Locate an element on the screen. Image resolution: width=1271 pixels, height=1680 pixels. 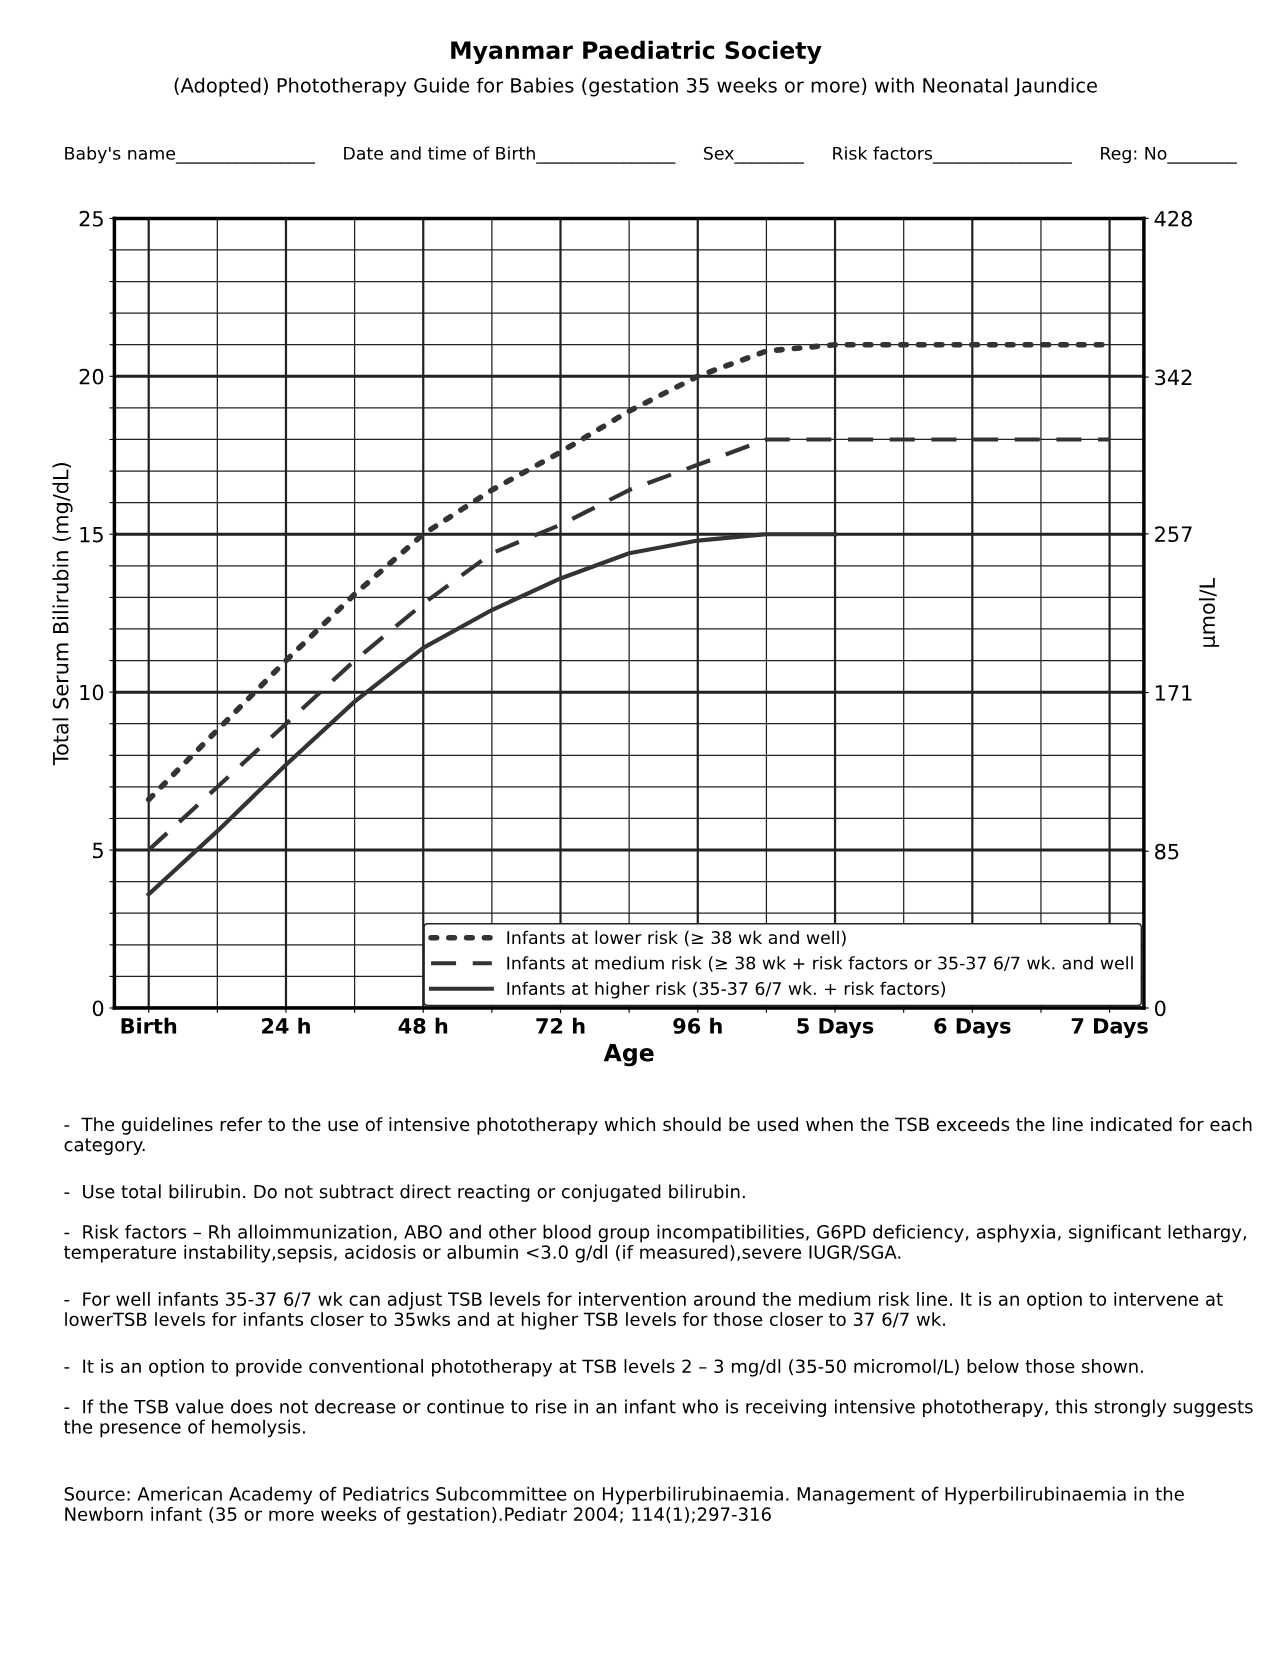
y2-tick-label: 85 is located at coordinates (1167, 851).